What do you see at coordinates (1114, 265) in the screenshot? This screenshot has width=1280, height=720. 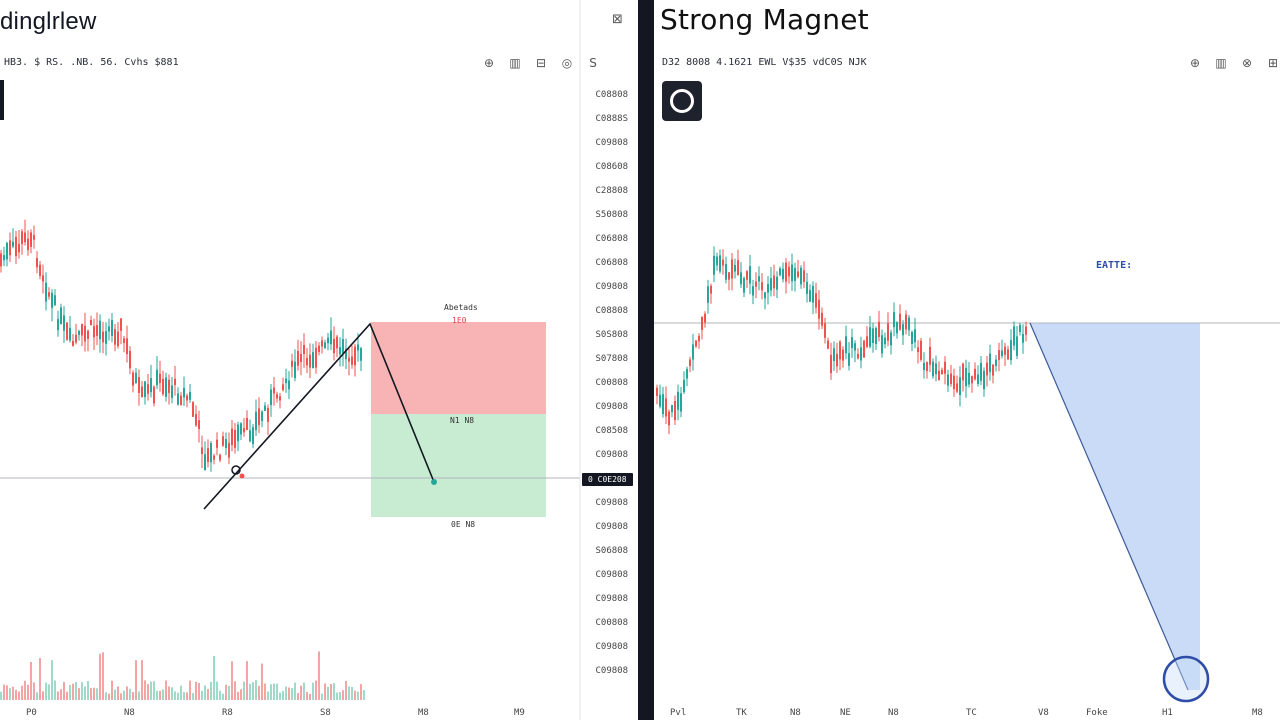 I see `right-zone-label: EATTE:` at bounding box center [1114, 265].